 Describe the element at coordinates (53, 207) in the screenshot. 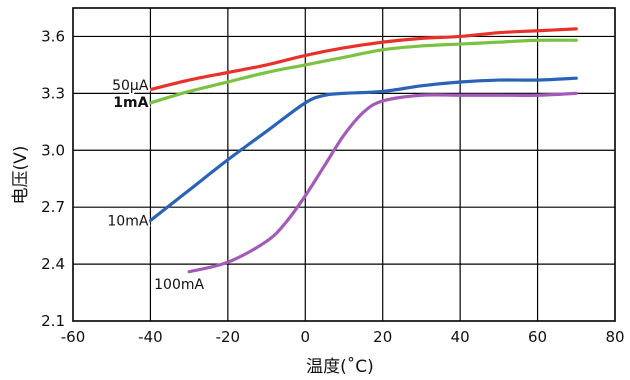

I see `y-tick-label: 2.7` at that location.